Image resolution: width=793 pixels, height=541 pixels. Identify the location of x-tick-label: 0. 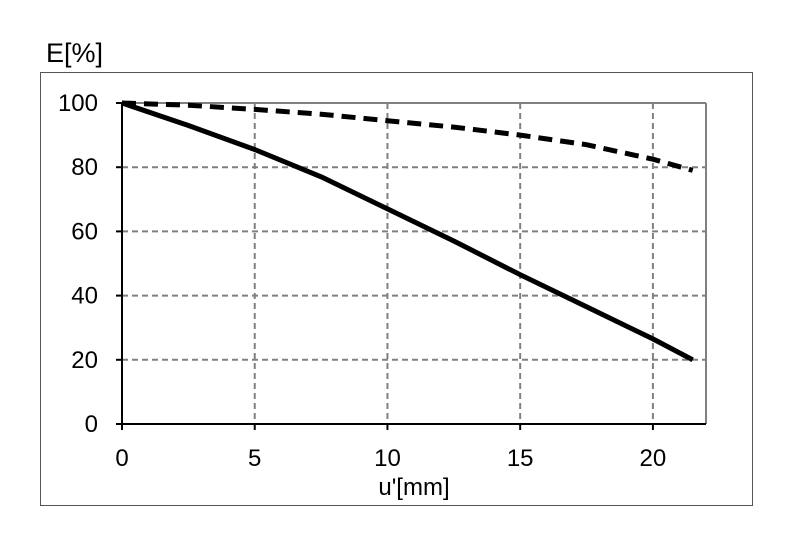
(121, 458).